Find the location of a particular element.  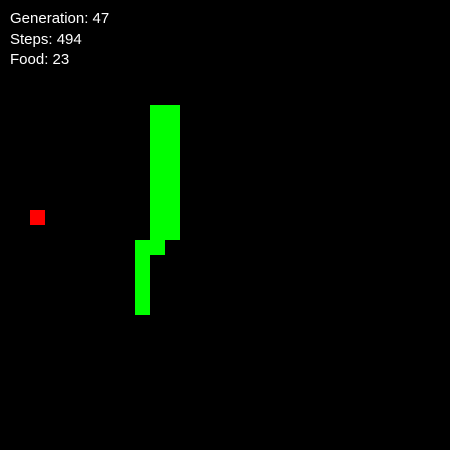

food-item is located at coordinates (37, 217).